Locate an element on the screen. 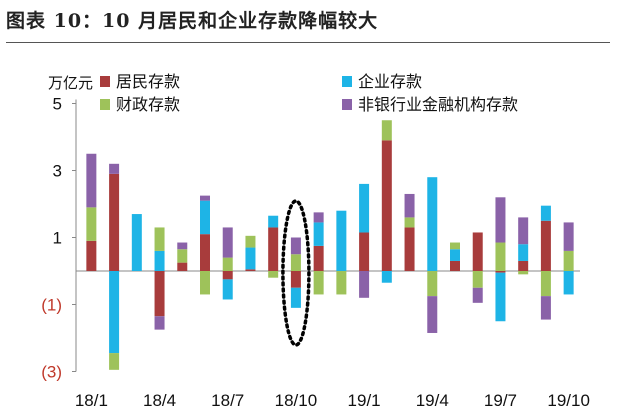  y-tick-label: 1 is located at coordinates (57, 238).